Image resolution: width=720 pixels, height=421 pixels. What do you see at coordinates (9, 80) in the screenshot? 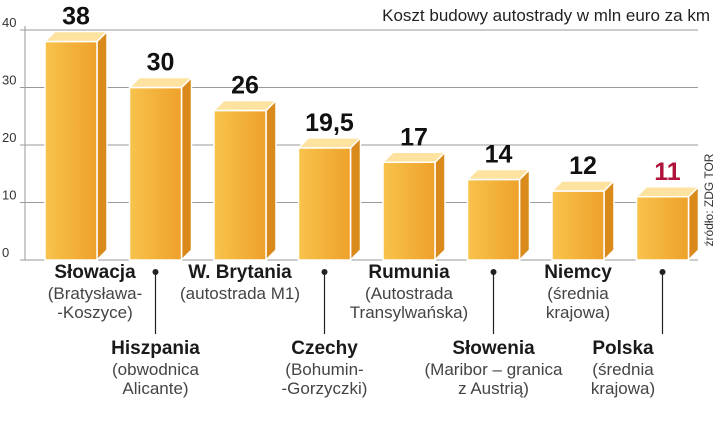
I see `y-tick-label: 30` at bounding box center [9, 80].